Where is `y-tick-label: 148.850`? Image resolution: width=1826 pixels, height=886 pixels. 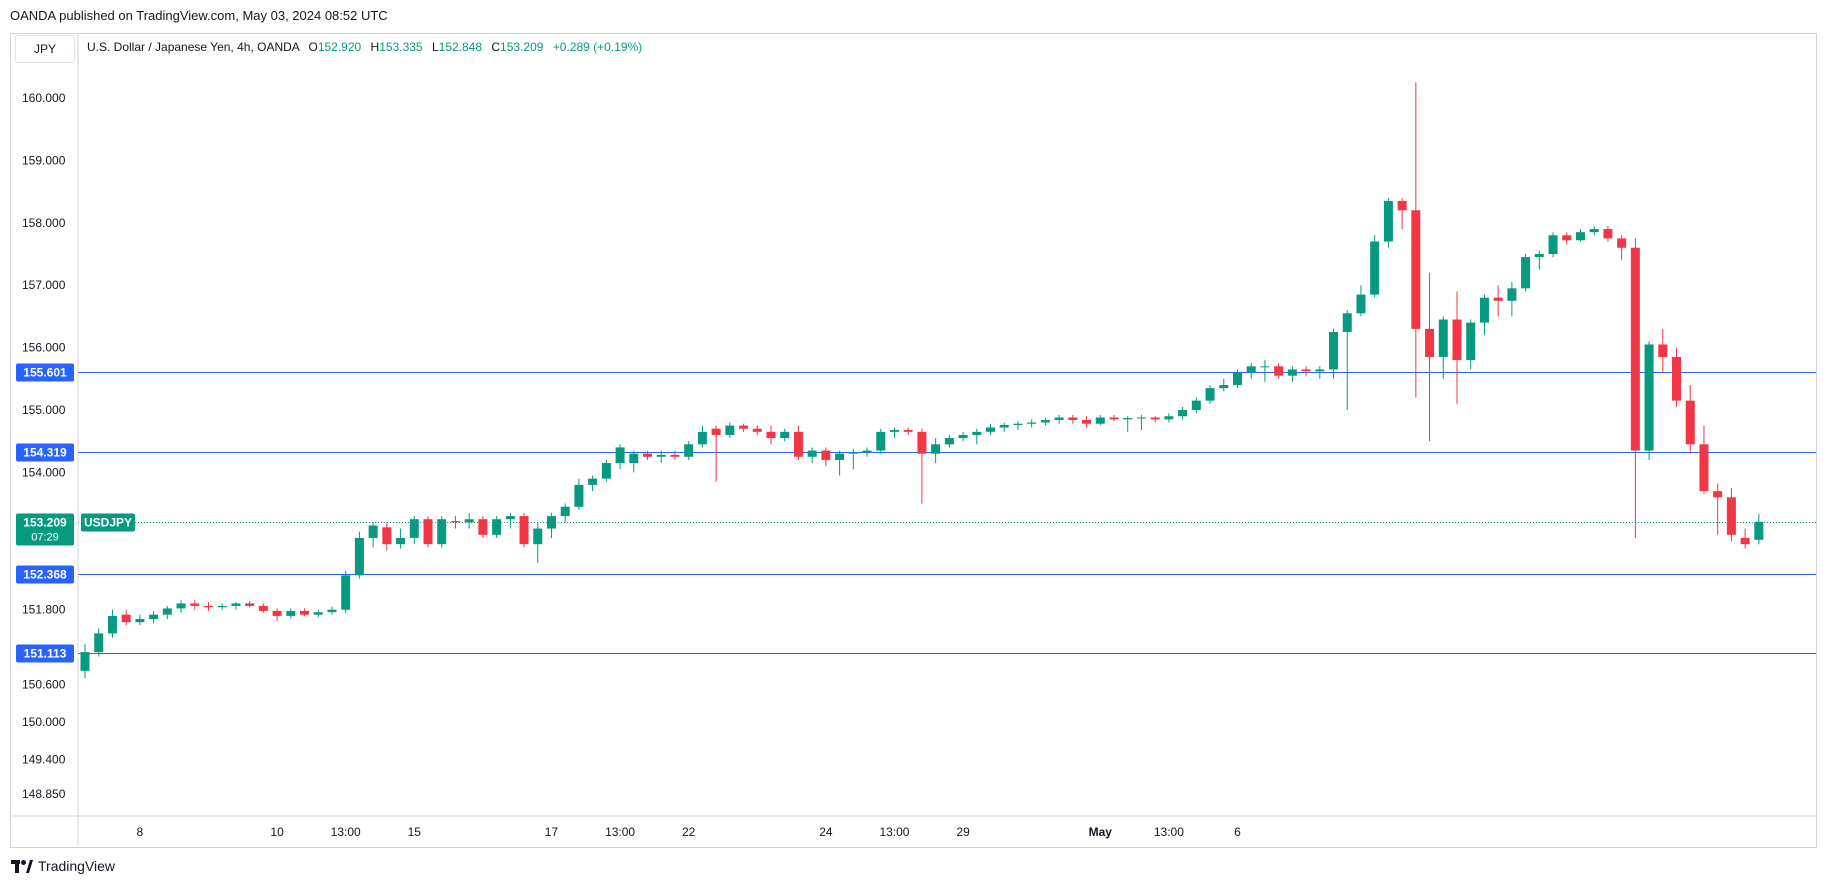 y-tick-label: 148.850 is located at coordinates (44, 794).